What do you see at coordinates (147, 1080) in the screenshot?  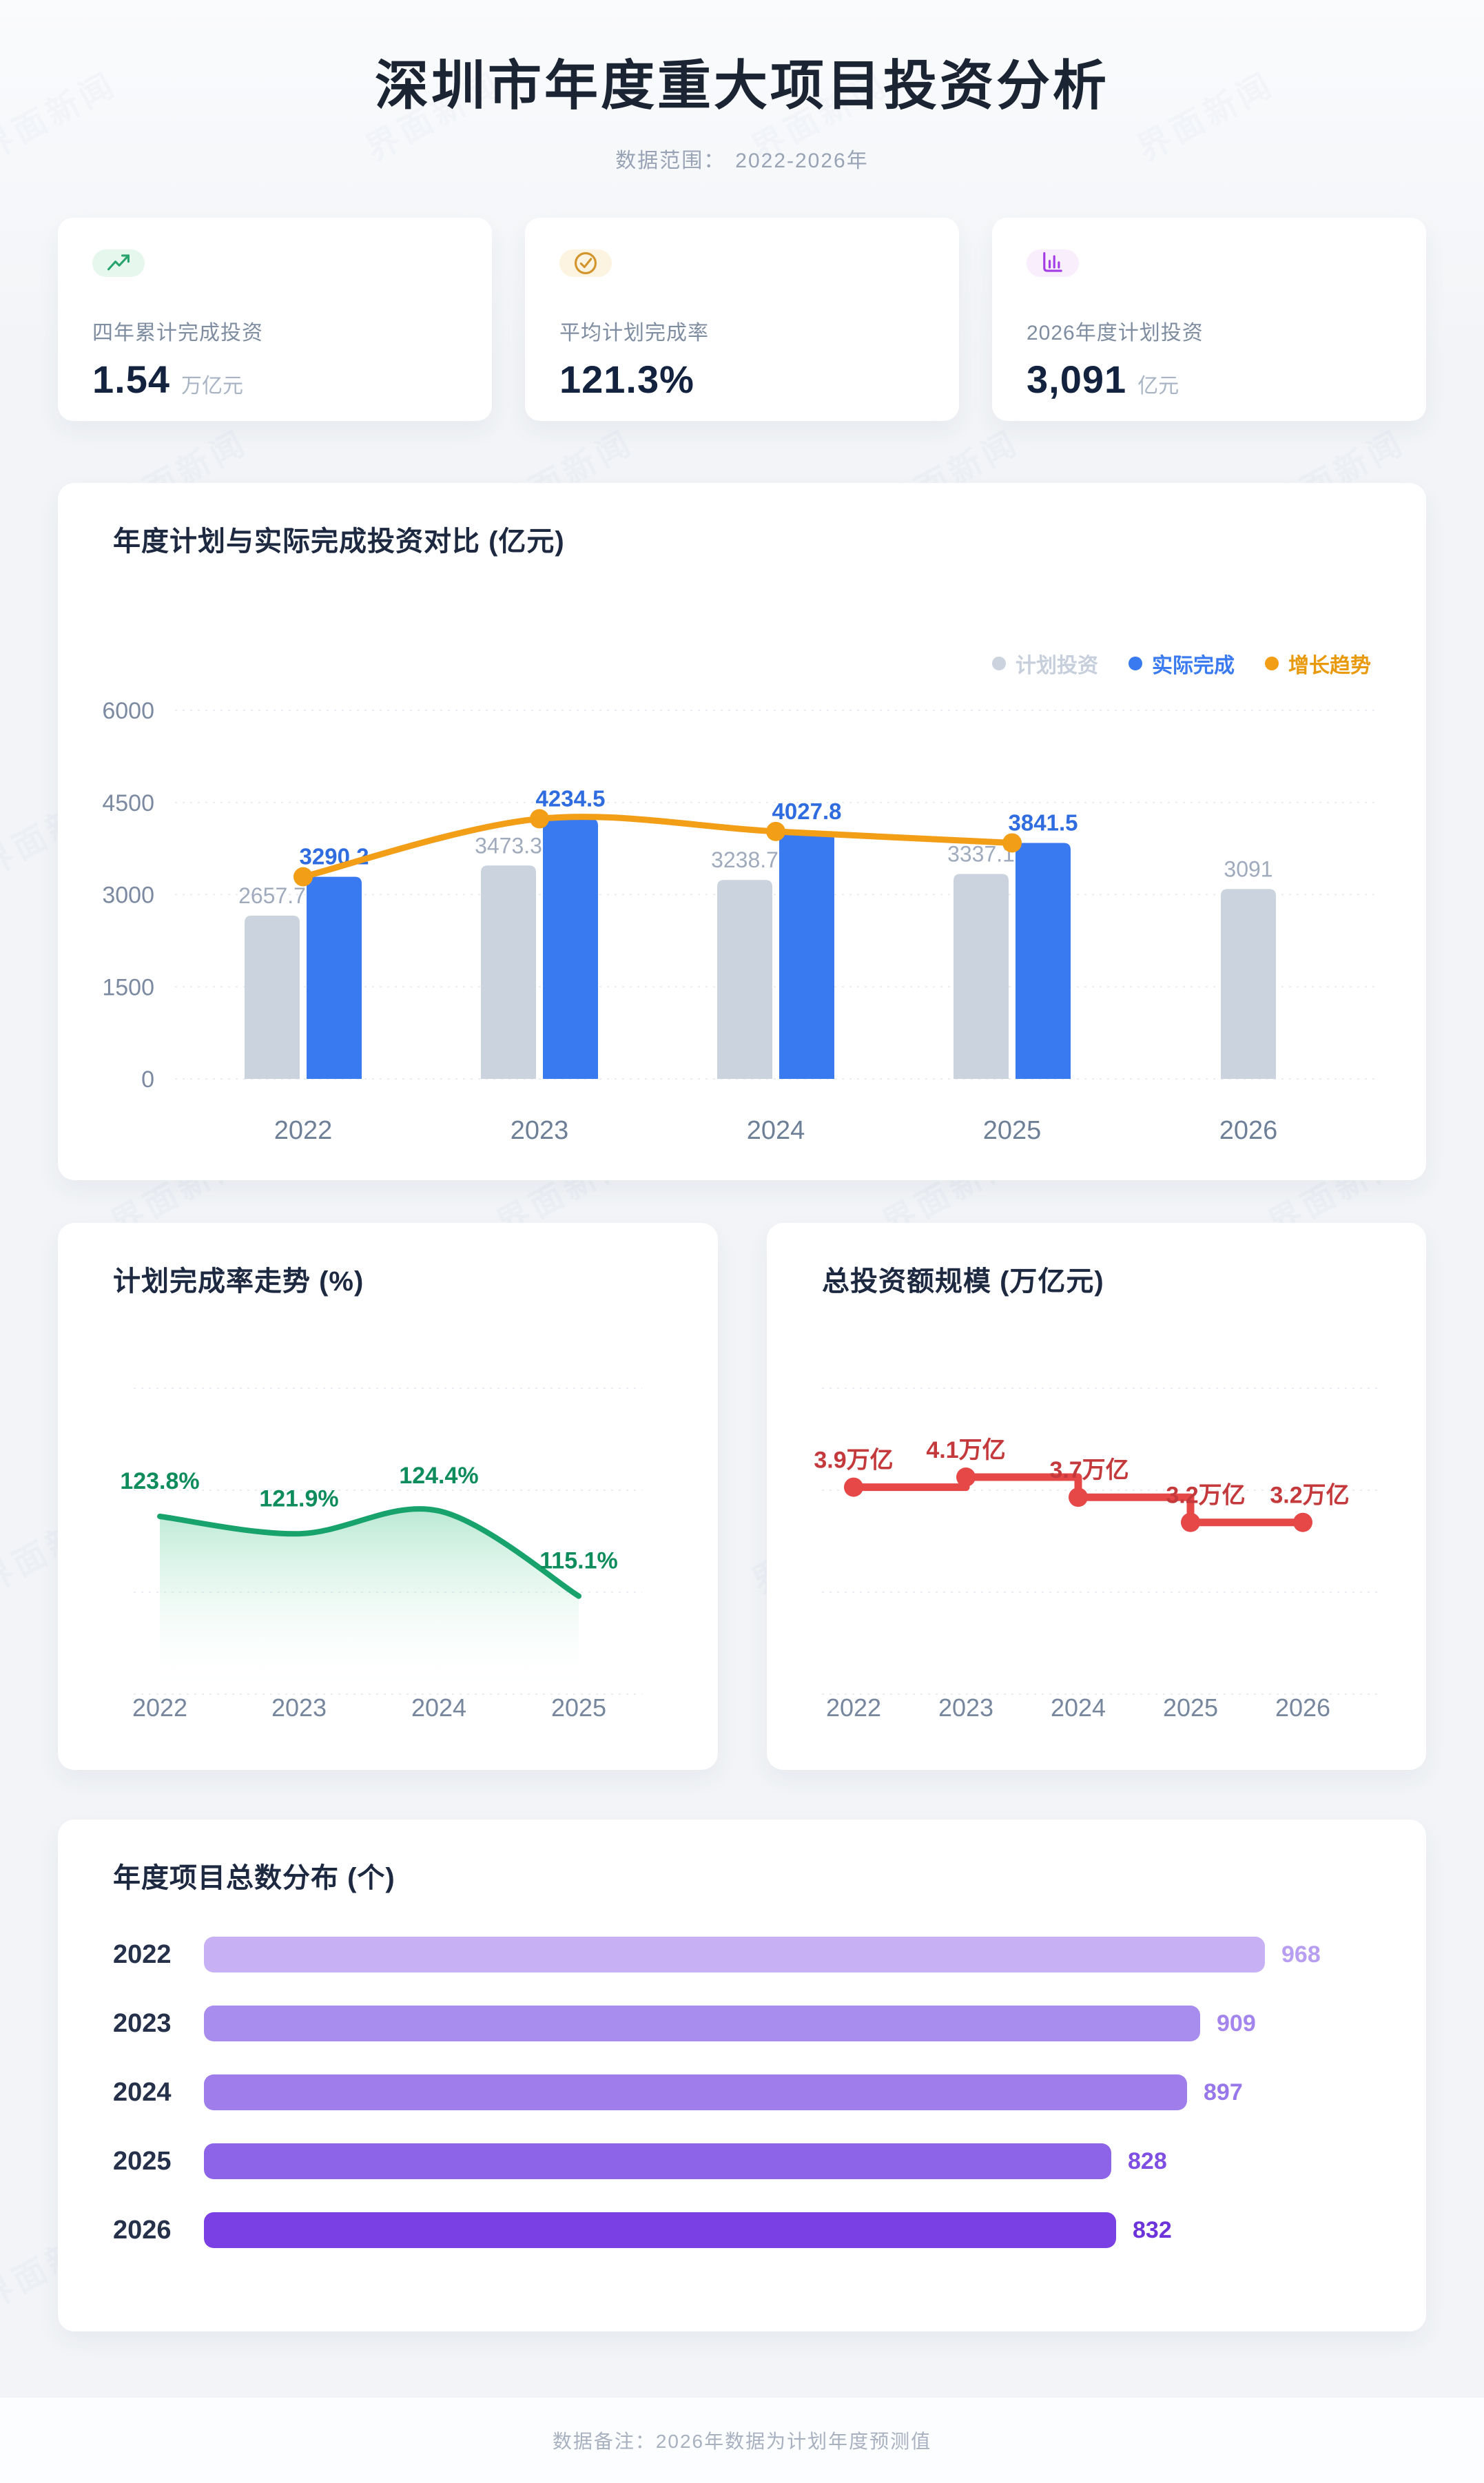 I see `y-axis-tick: 0` at bounding box center [147, 1080].